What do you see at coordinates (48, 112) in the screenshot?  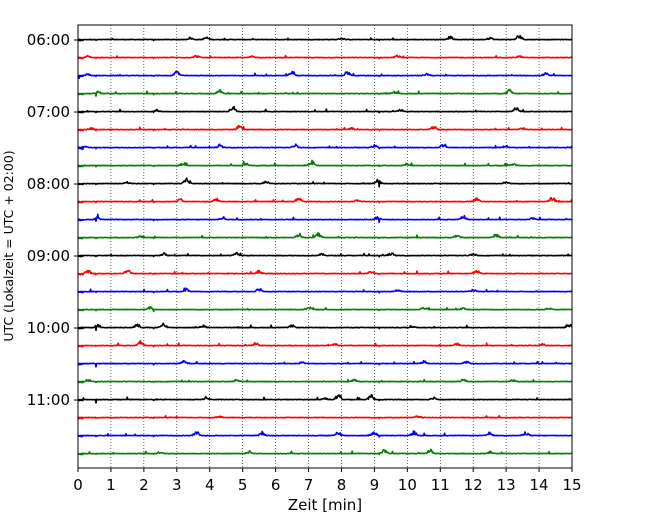 I see `y-tick-label: 07:00` at bounding box center [48, 112].